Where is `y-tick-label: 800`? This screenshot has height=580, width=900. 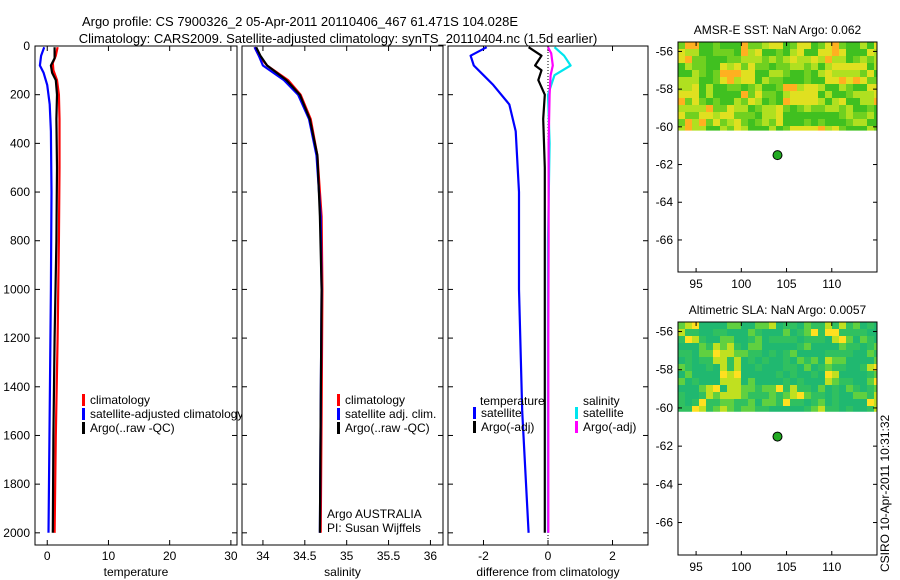
y-tick-label: 800 is located at coordinates (20, 241).